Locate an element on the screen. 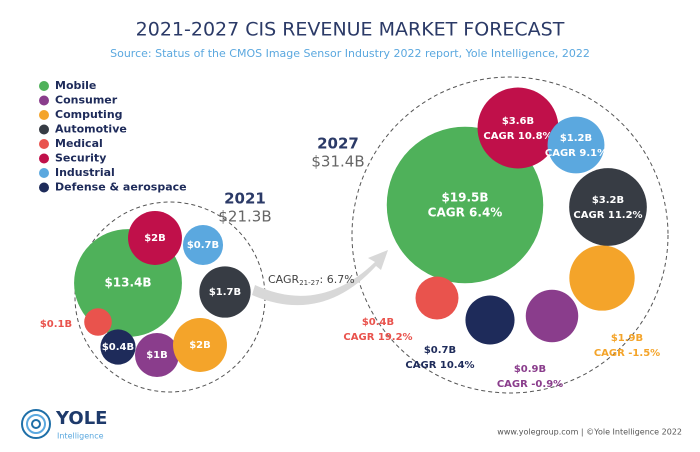 The image size is (700, 452). value-label: $1B is located at coordinates (157, 355).